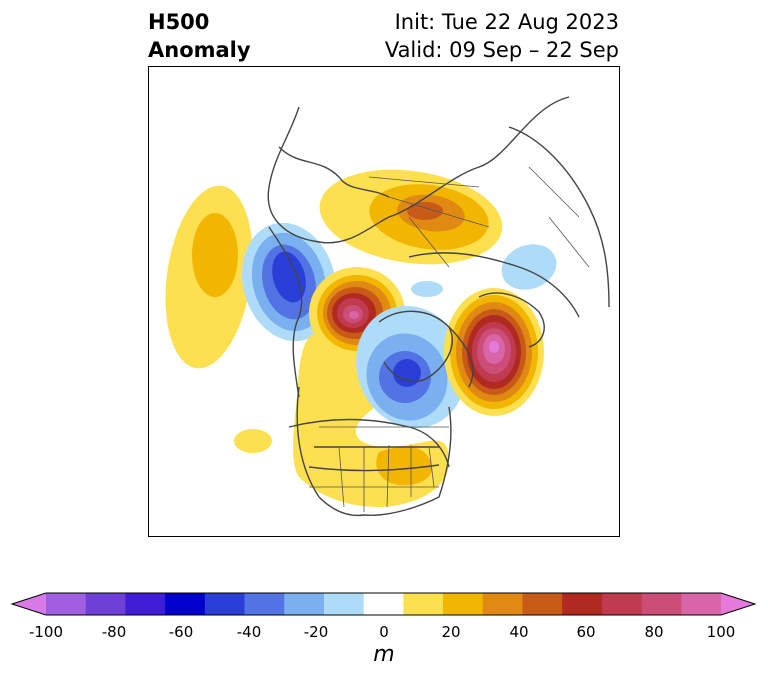 This screenshot has height=684, width=768. What do you see at coordinates (494, 352) in the screenshot?
I see `north-atlantic-positive-anomaly` at bounding box center [494, 352].